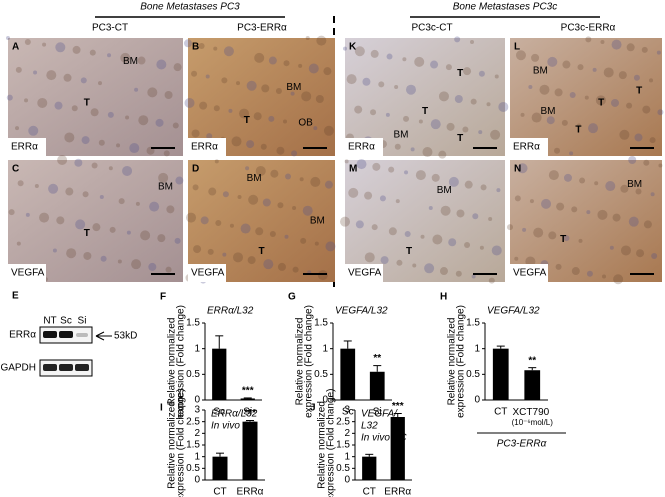 Image resolution: width=665 pixels, height=497 pixels. Describe the element at coordinates (379, 414) in the screenshot. I see `chart-title: VEGFA/` at that location.